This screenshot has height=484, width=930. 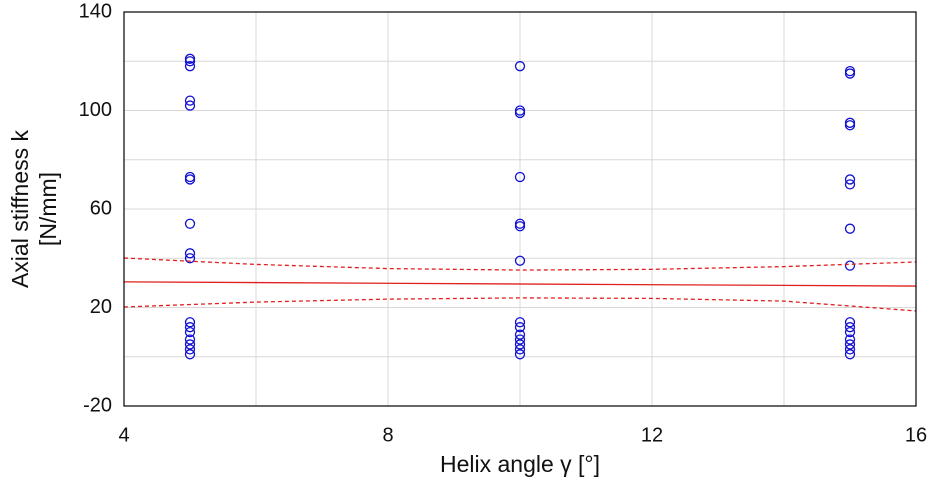 What do you see at coordinates (520, 284) in the screenshot?
I see `fit-line` at bounding box center [520, 284].